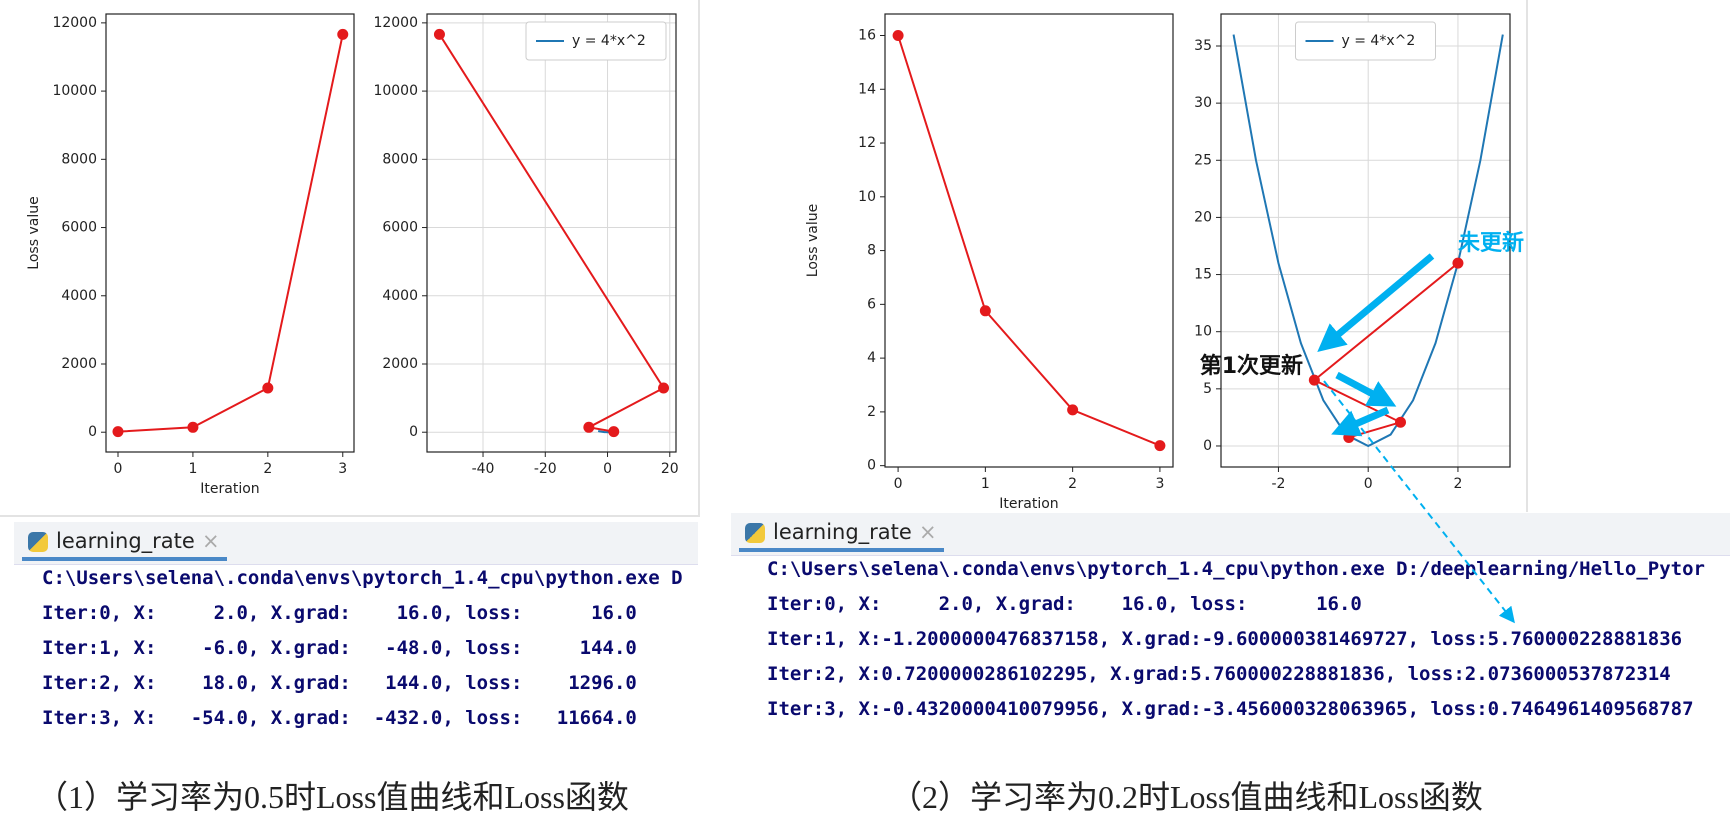 The height and width of the screenshot is (833, 1730). I want to click on y-tick-label: 4, so click(871, 358).